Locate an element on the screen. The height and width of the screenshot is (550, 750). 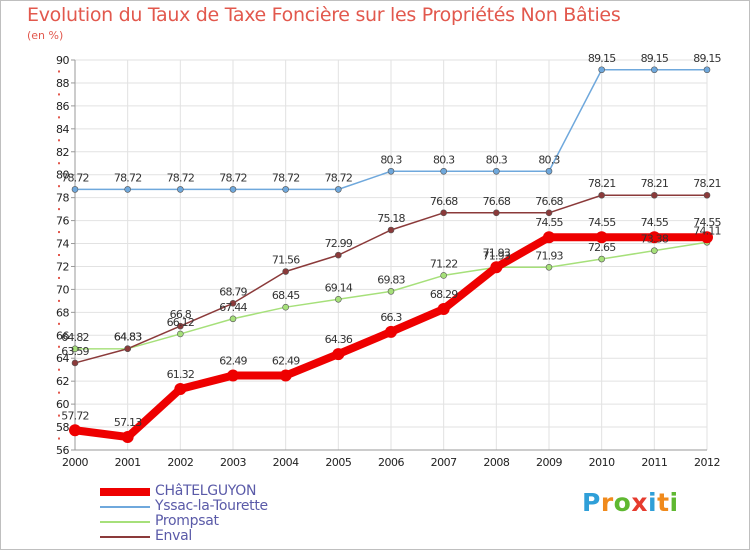
data-label: 64.82 is located at coordinates (75, 337).